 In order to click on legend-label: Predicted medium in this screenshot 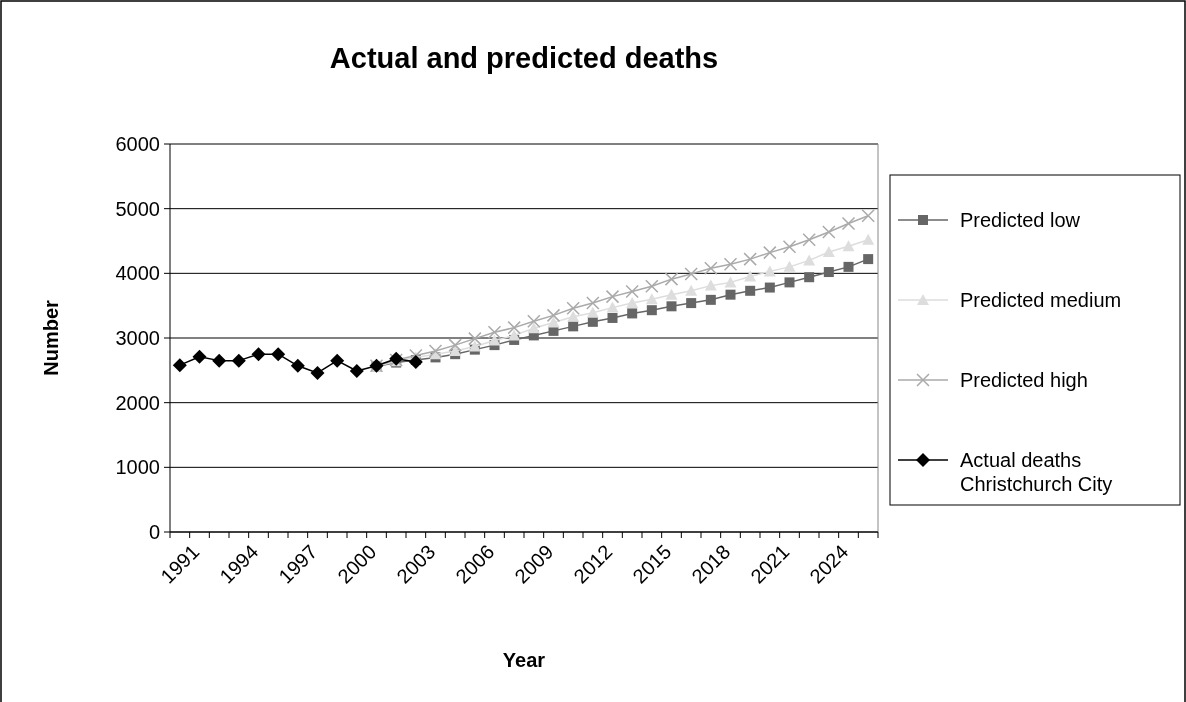, I will do `click(1041, 300)`.